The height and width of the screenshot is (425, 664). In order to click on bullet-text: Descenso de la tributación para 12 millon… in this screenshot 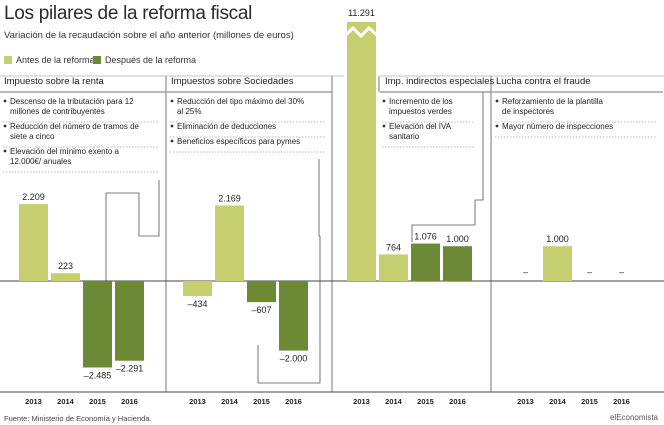, I will do `click(72, 106)`.